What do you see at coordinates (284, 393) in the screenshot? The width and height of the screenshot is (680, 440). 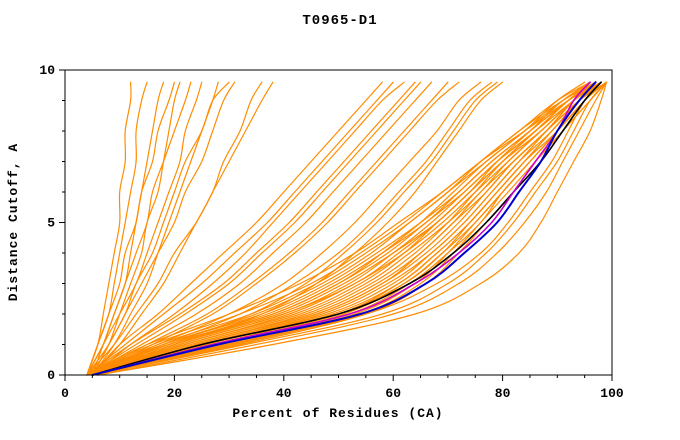 I see `x-tick-label: 40` at bounding box center [284, 393].